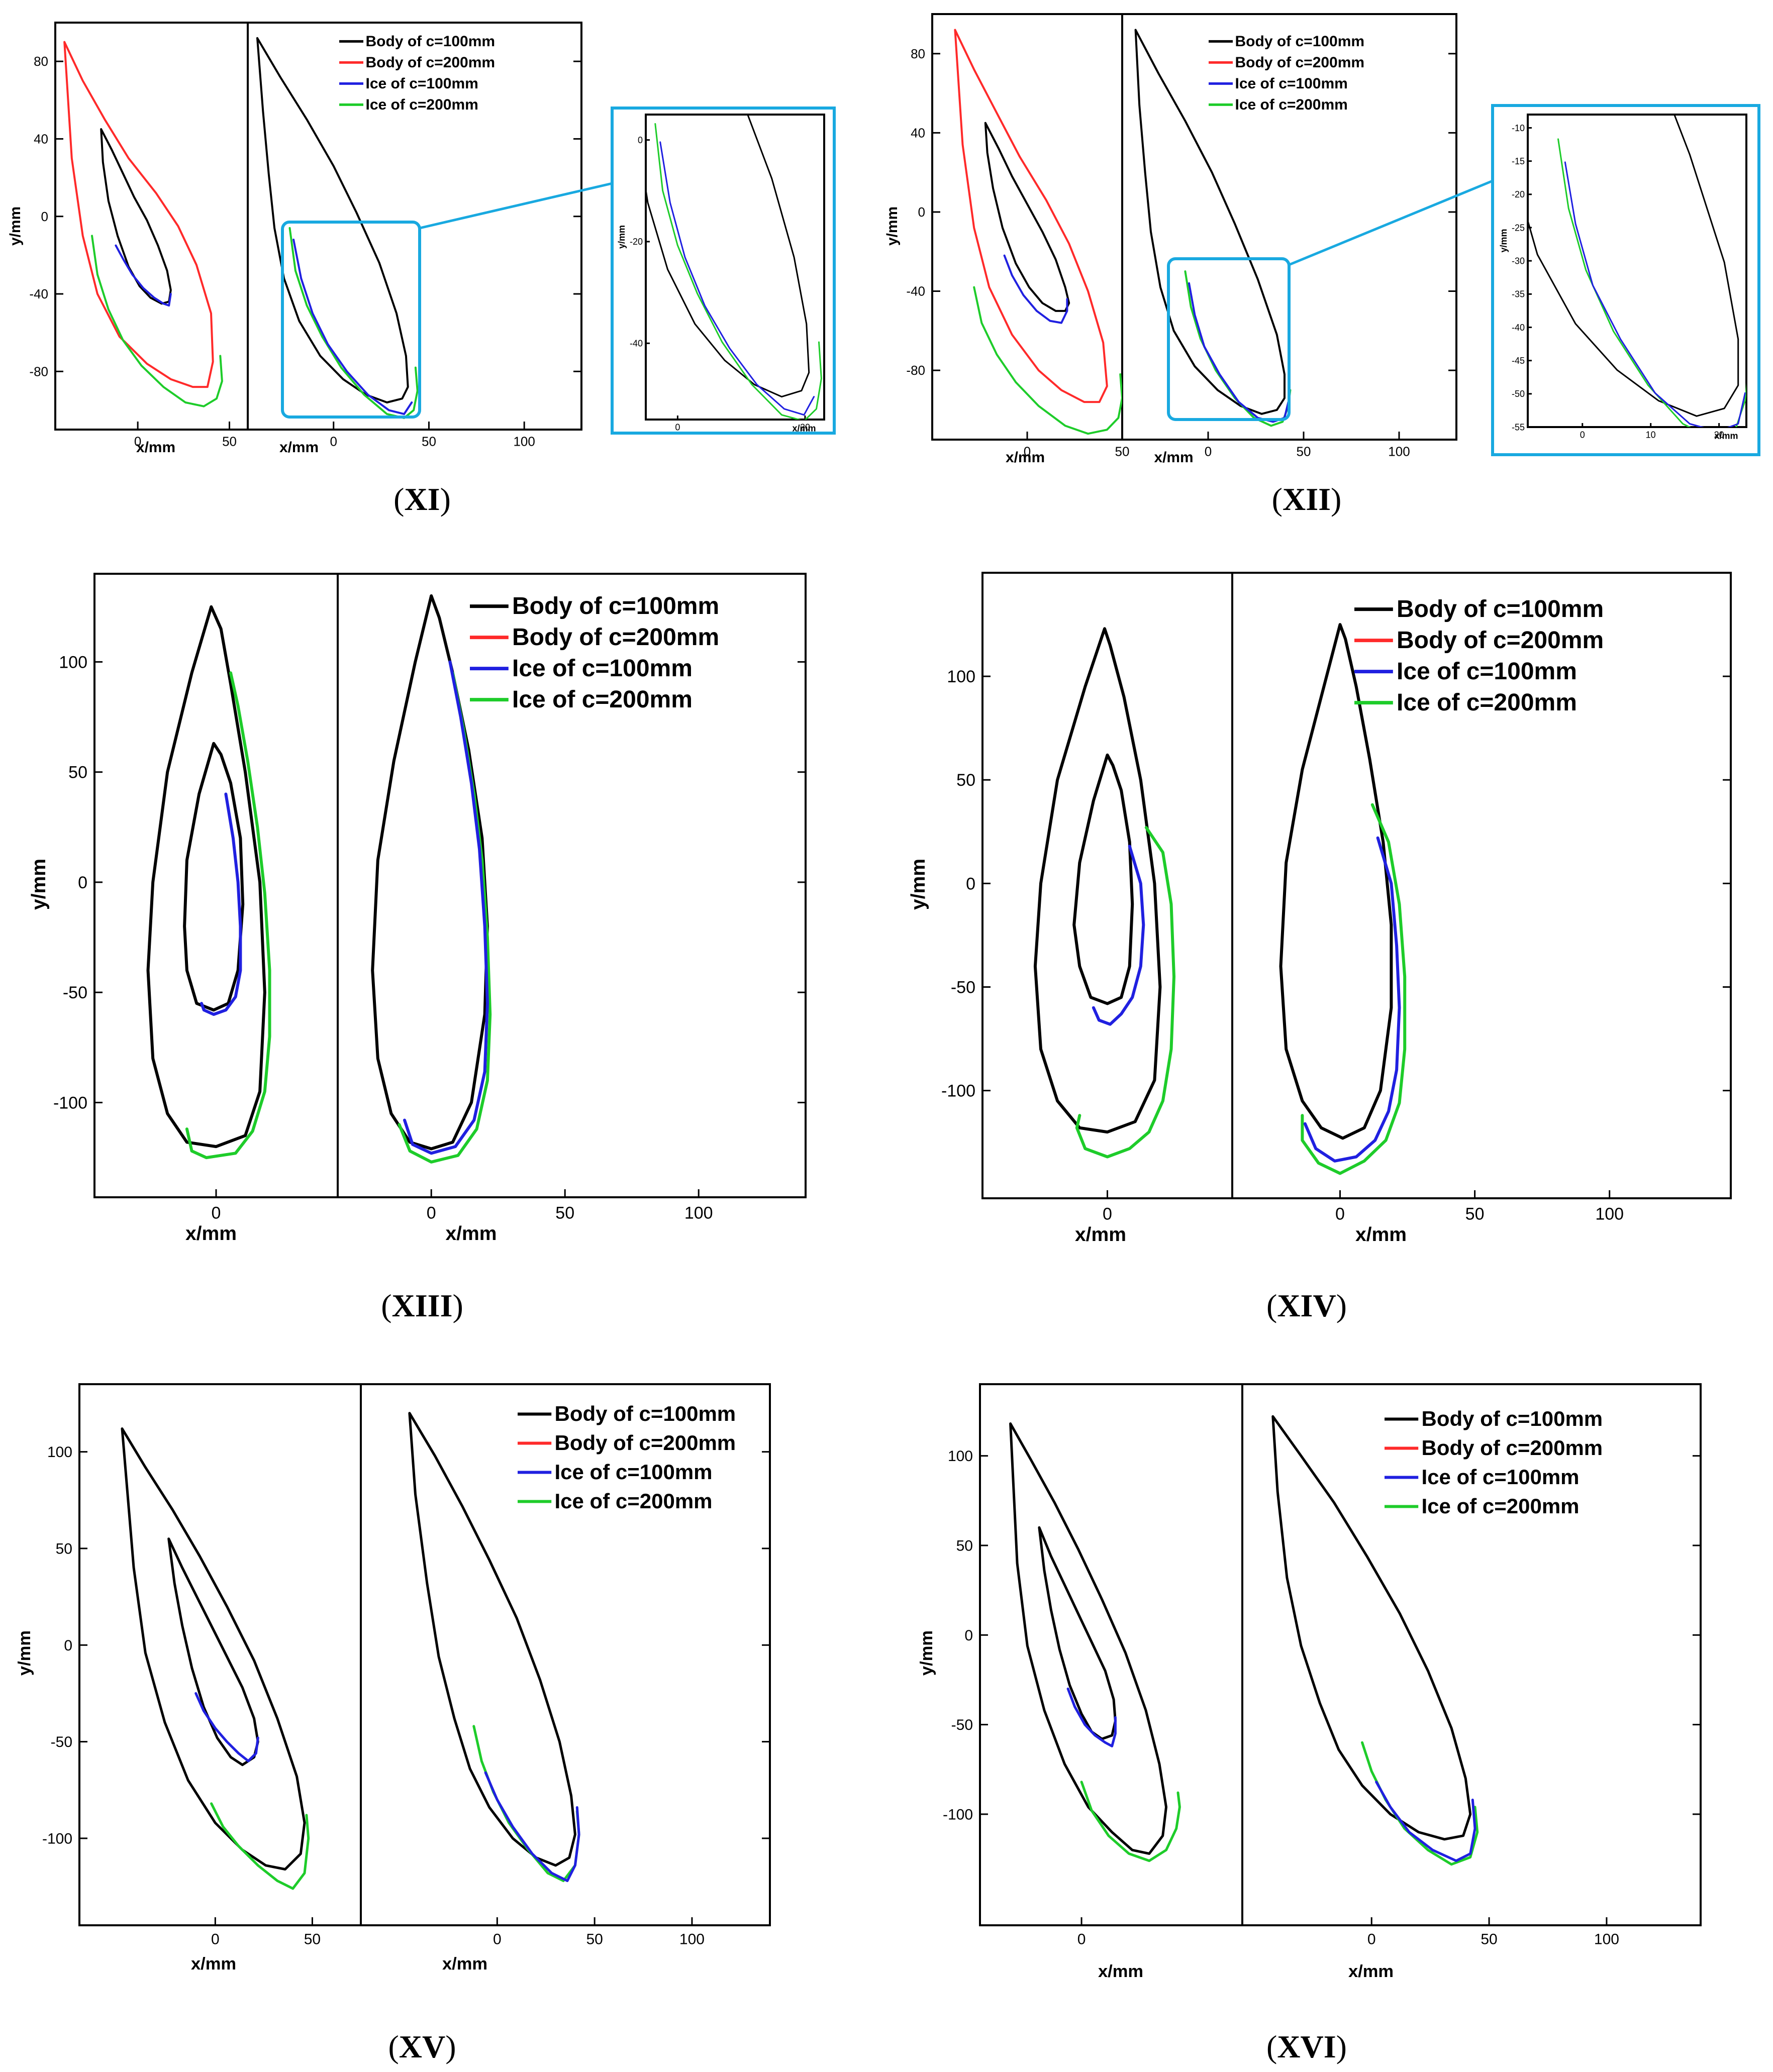 Image resolution: width=1773 pixels, height=2072 pixels. What do you see at coordinates (918, 53) in the screenshot?
I see `y-tick-label: 80` at bounding box center [918, 53].